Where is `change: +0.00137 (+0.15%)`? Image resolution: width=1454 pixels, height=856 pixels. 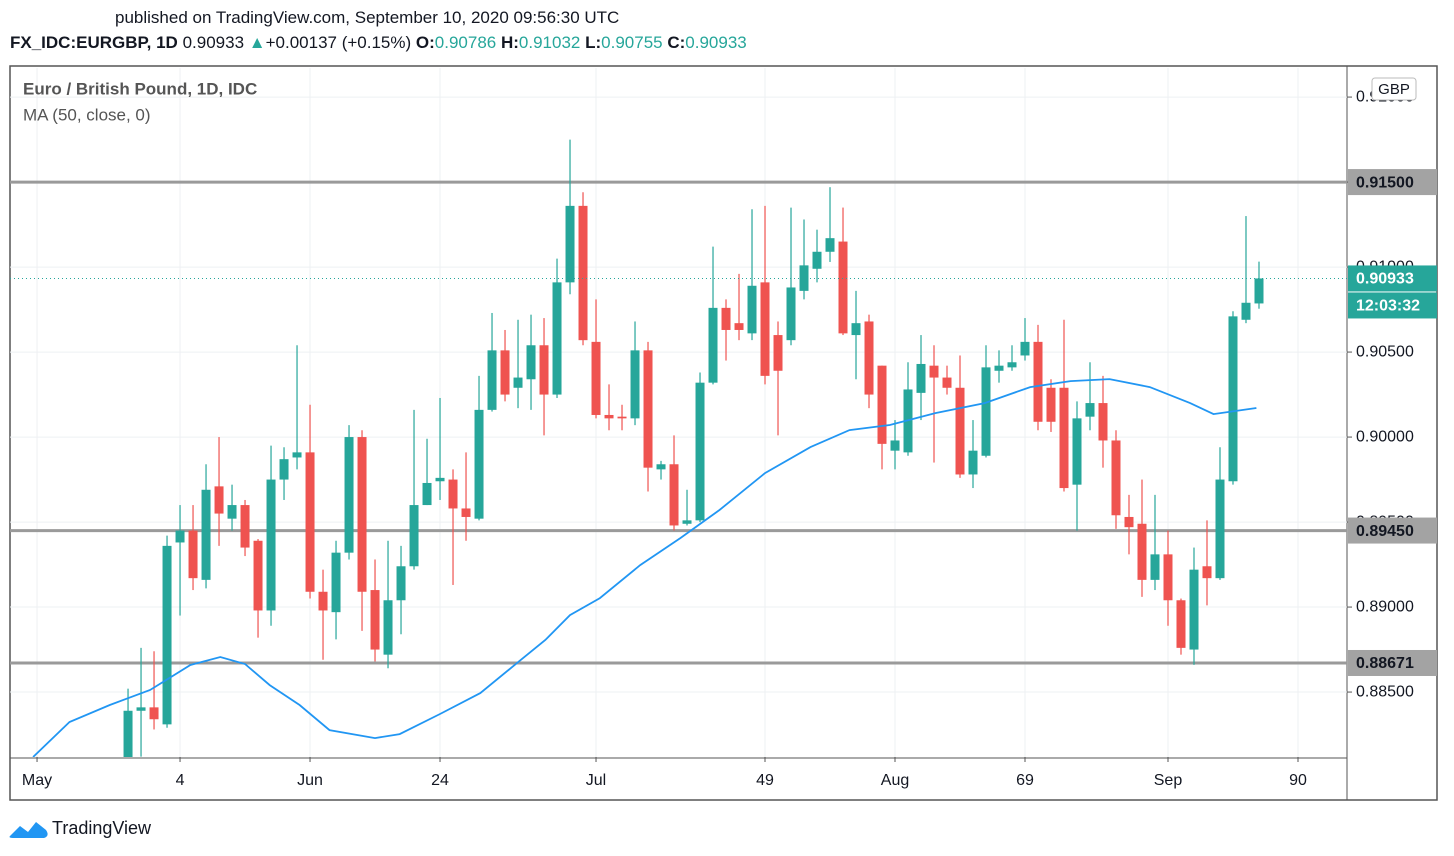
change: +0.00137 (+0.15%) is located at coordinates (338, 42).